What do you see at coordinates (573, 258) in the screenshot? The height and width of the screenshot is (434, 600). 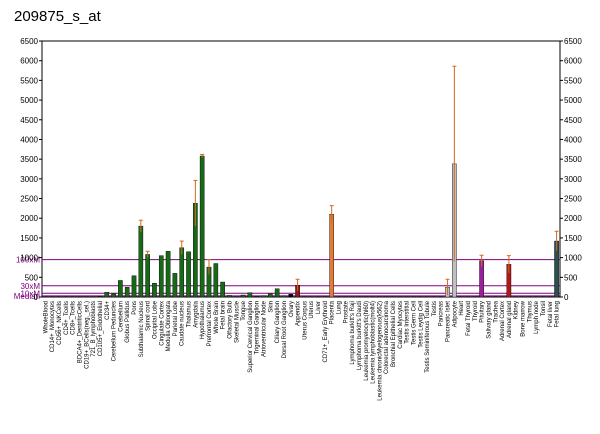 I see `y-tick-label-right: 1000` at bounding box center [573, 258].